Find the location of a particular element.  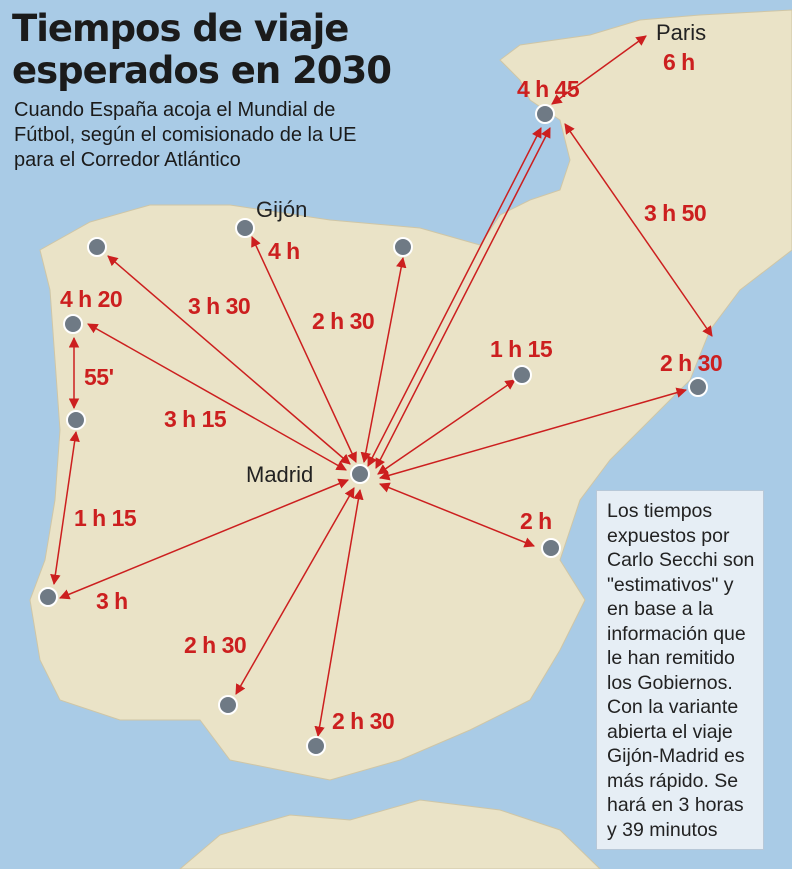

node-santander is located at coordinates (403, 247).